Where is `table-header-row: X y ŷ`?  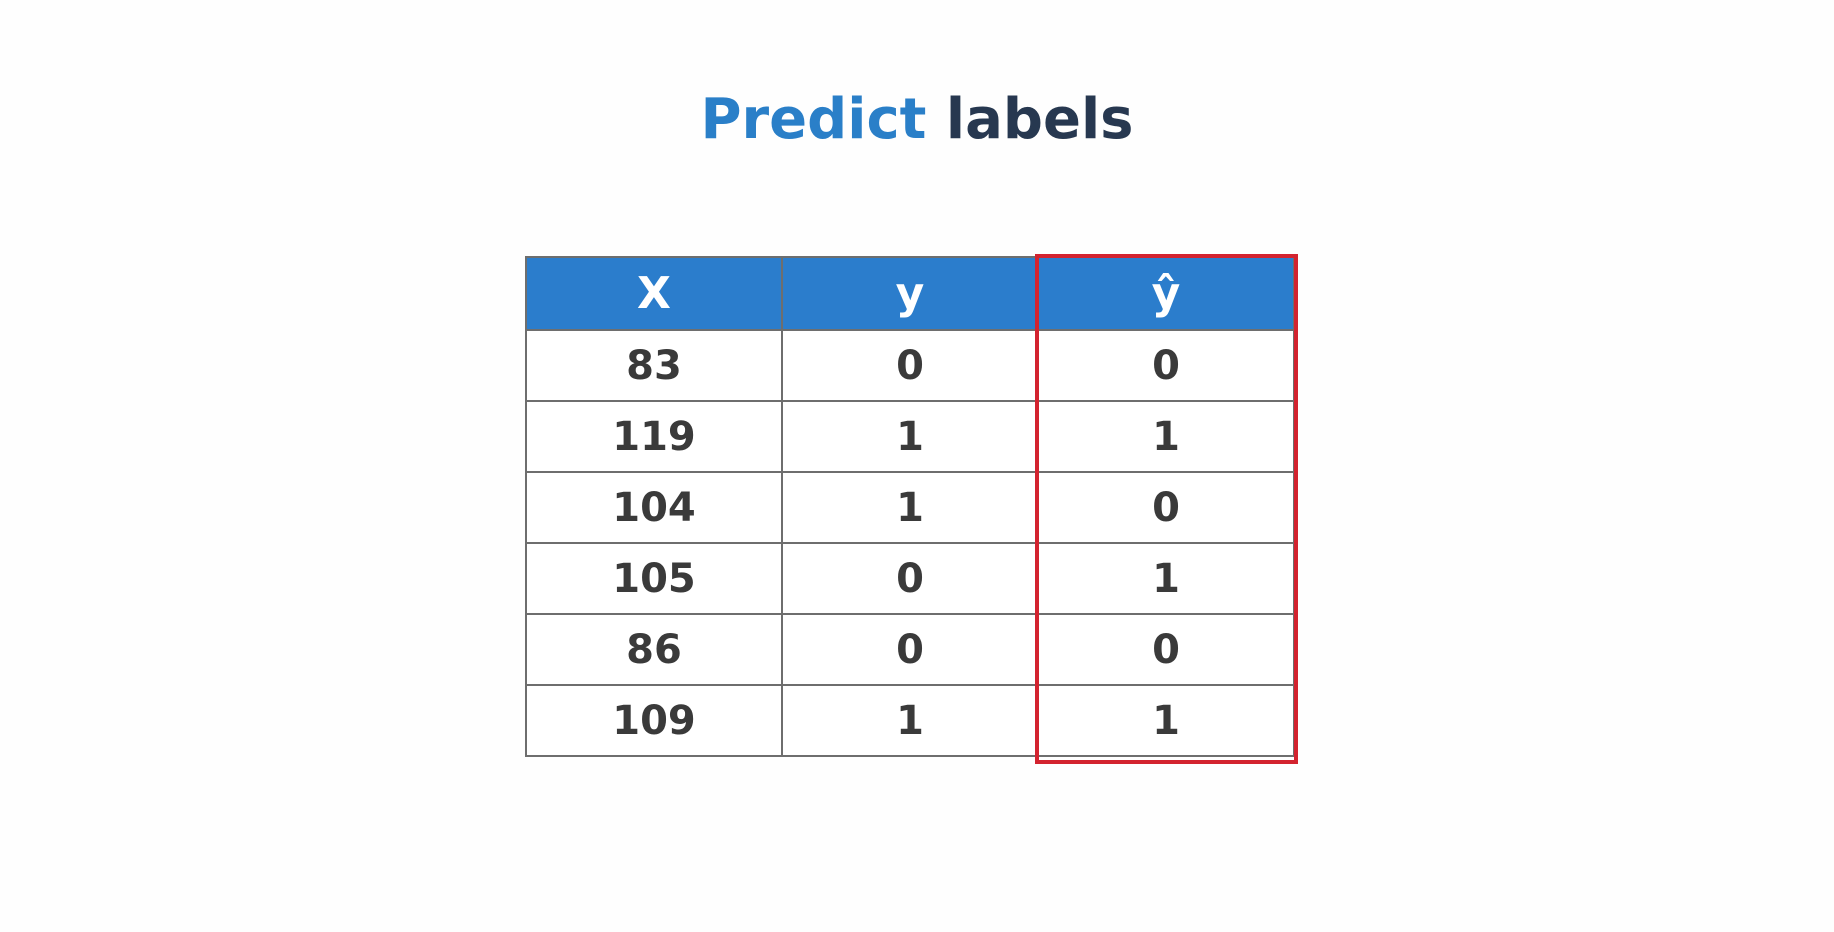 table-header-row: X y ŷ is located at coordinates (910, 293).